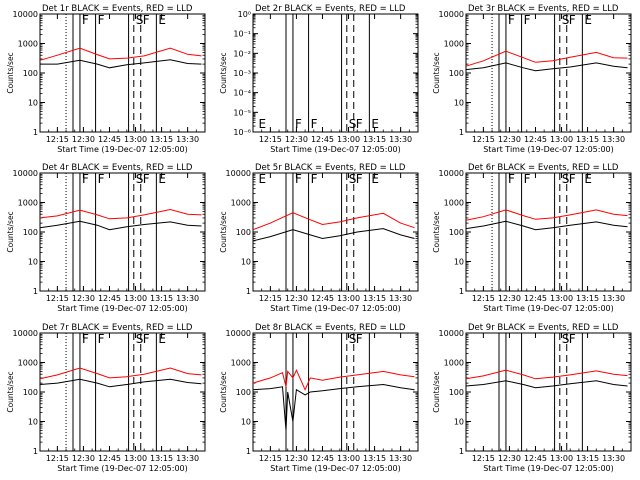  I want to click on chart-title: Det 6r BLACK = Events, RED = LLD, so click(543, 168).